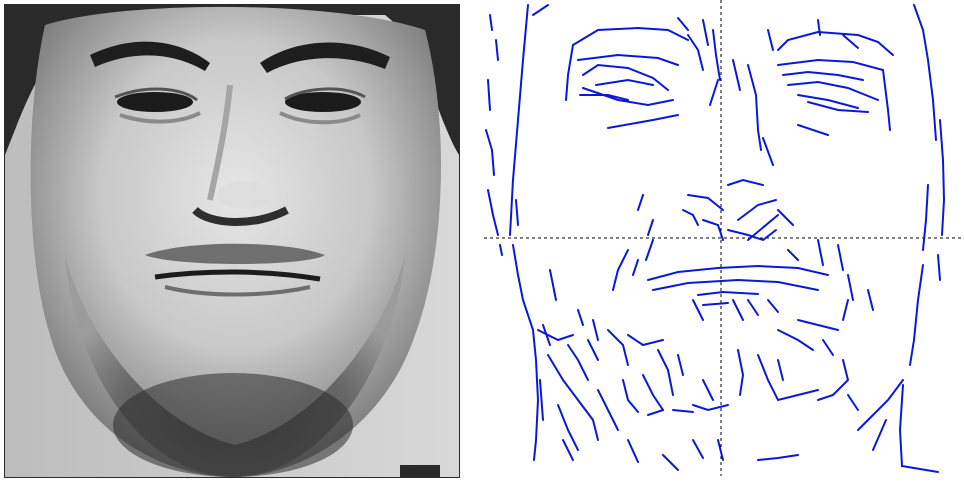 The height and width of the screenshot is (486, 964). Describe the element at coordinates (237, 275) in the screenshot. I see `mouth` at that location.